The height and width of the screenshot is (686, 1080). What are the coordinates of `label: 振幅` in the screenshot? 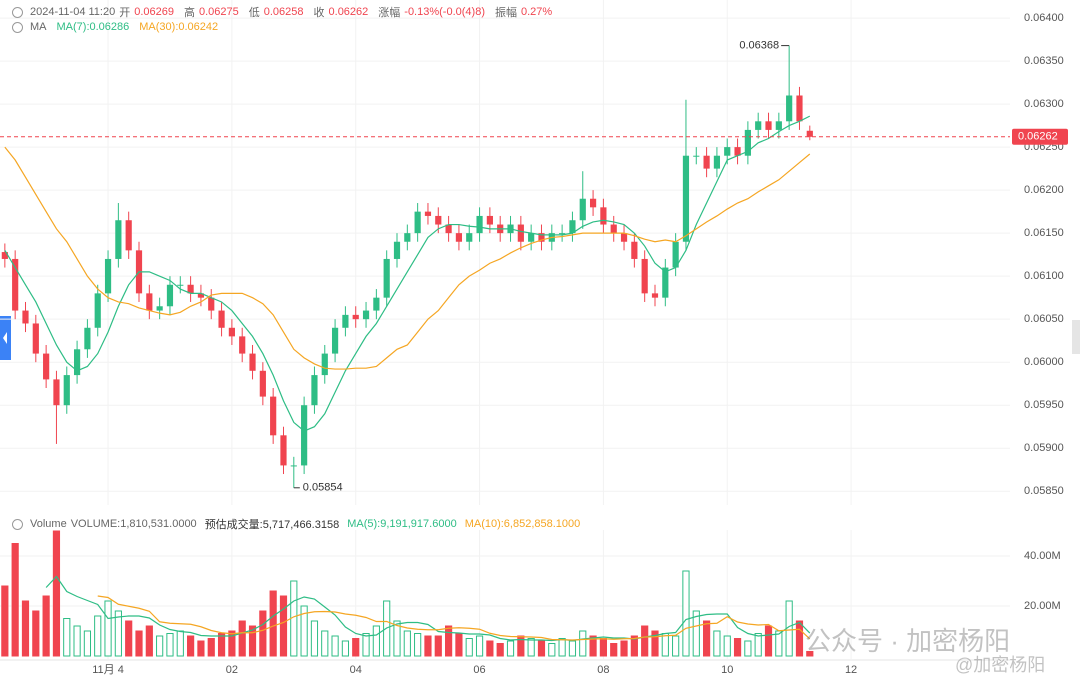 It's located at (505, 13).